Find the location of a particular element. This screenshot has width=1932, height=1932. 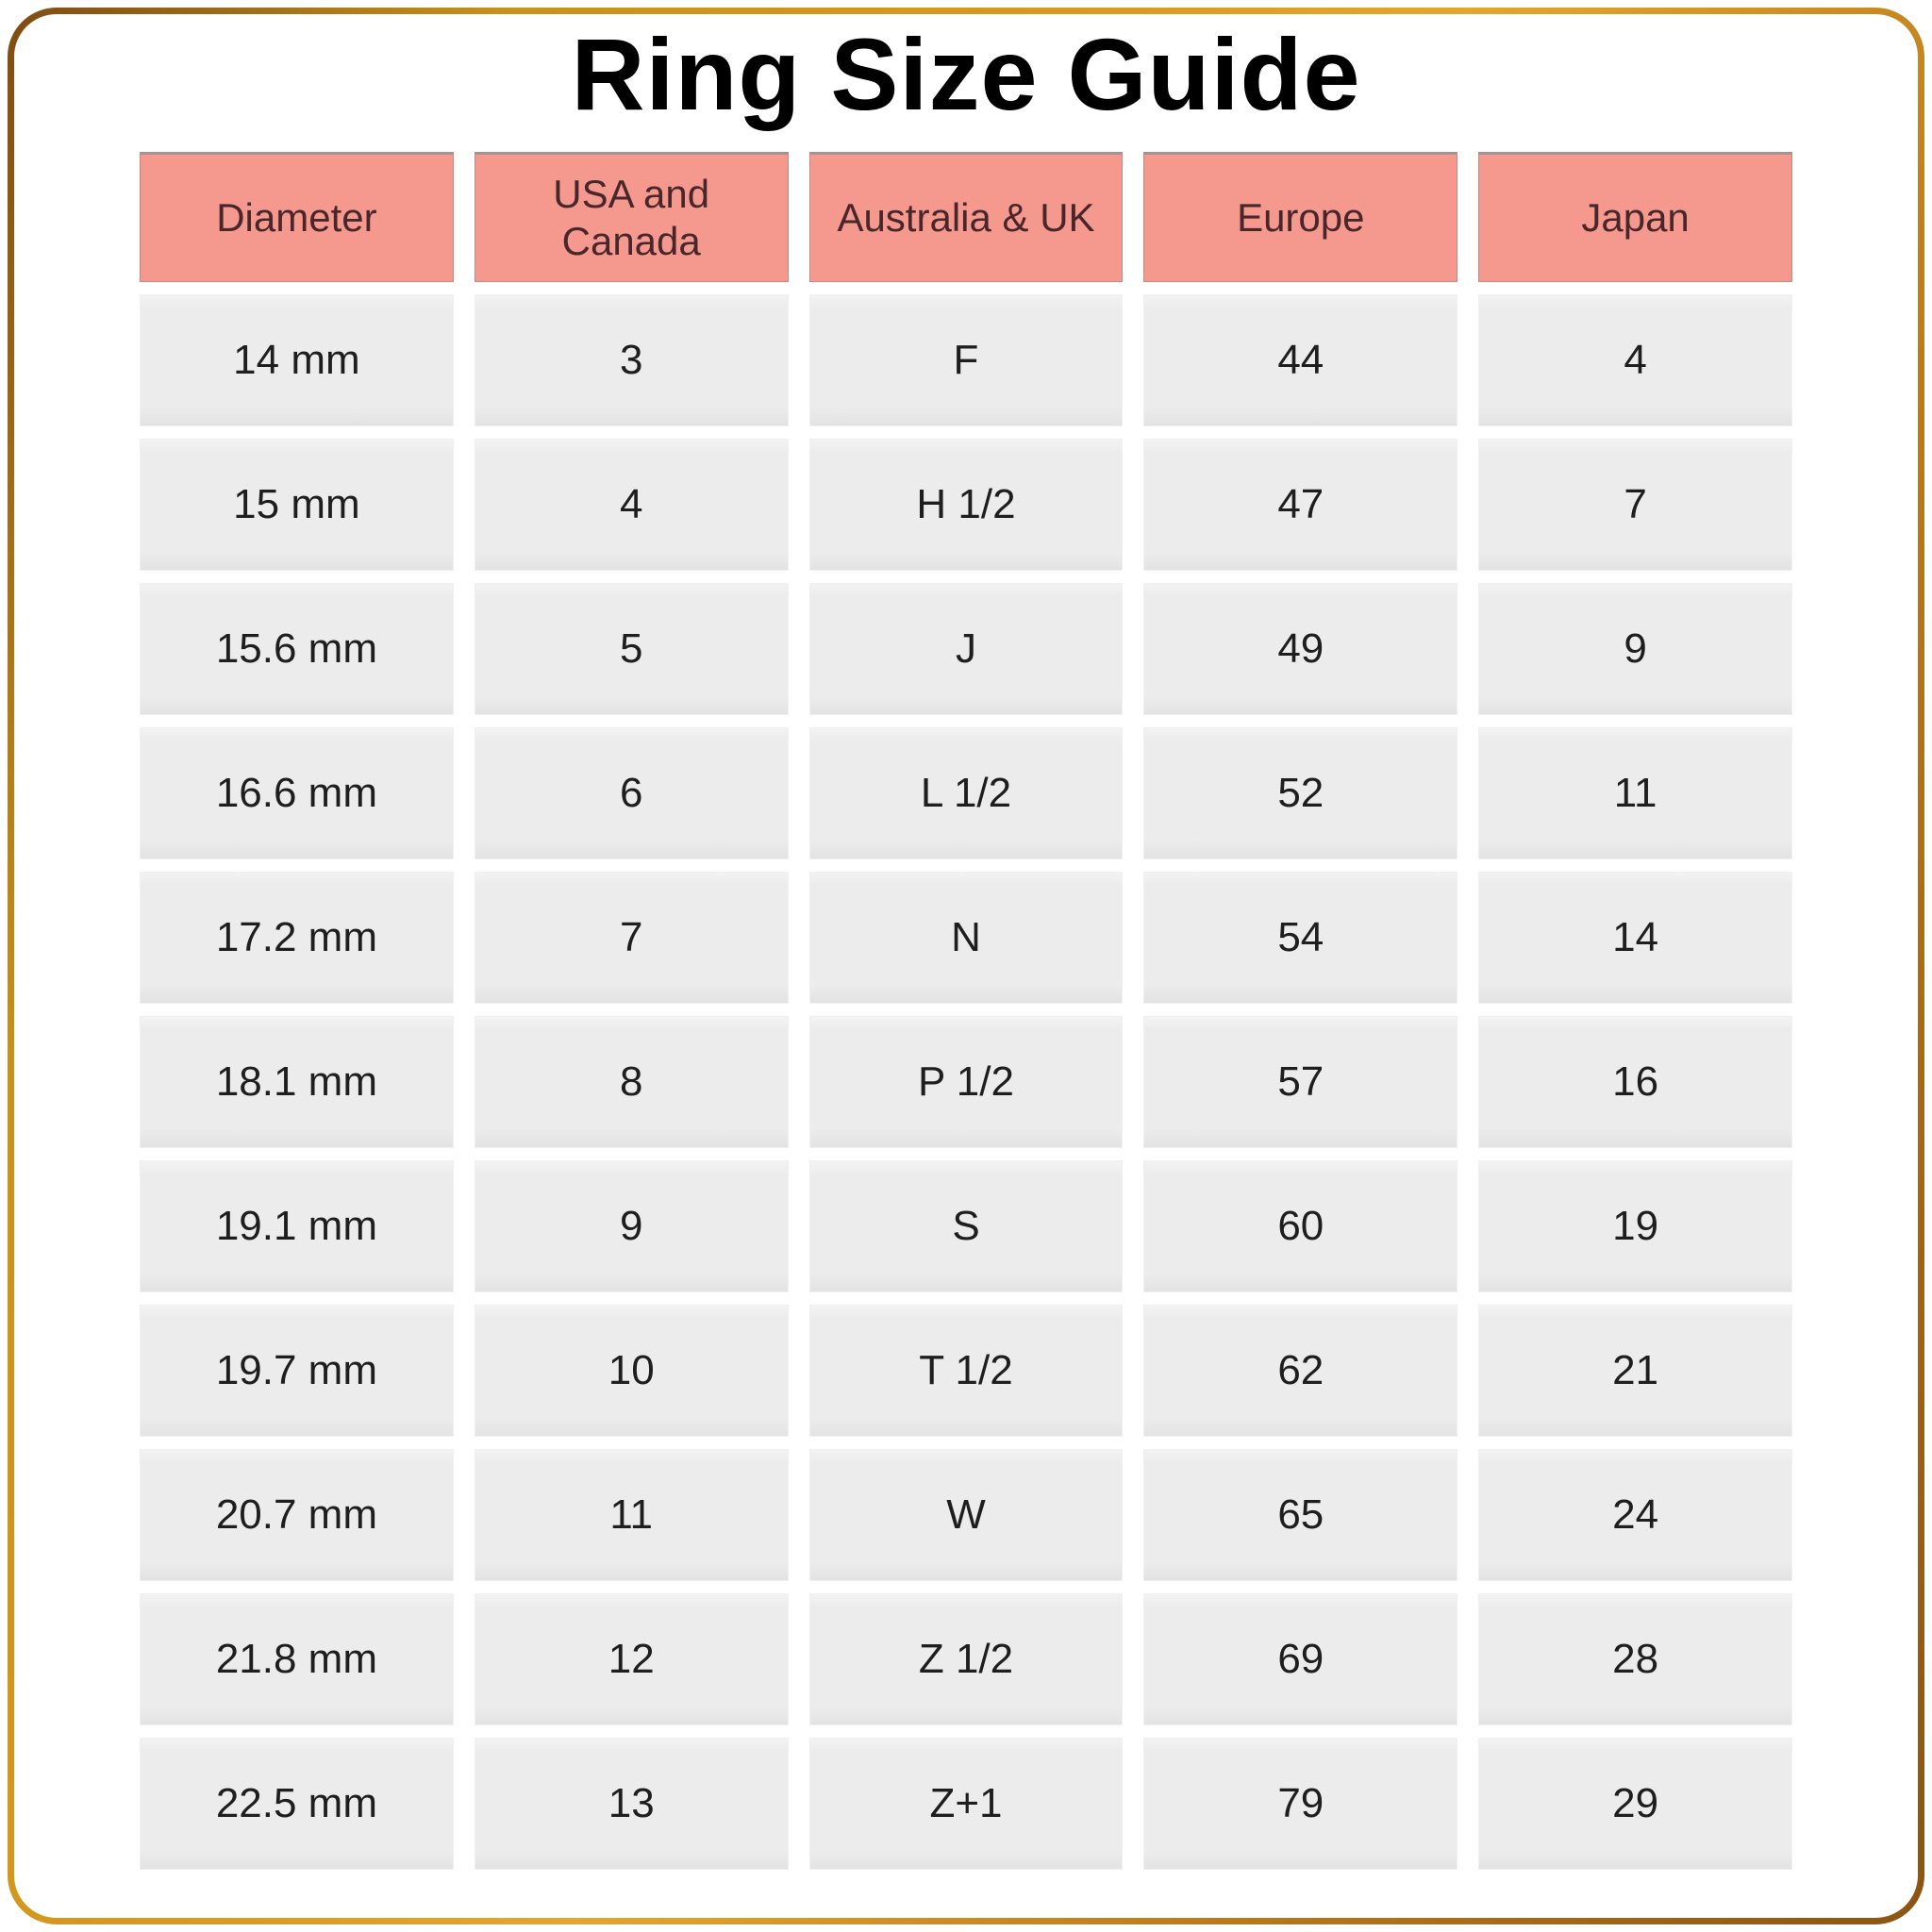

table-cell-r10-c1: 13 is located at coordinates (632, 1804).